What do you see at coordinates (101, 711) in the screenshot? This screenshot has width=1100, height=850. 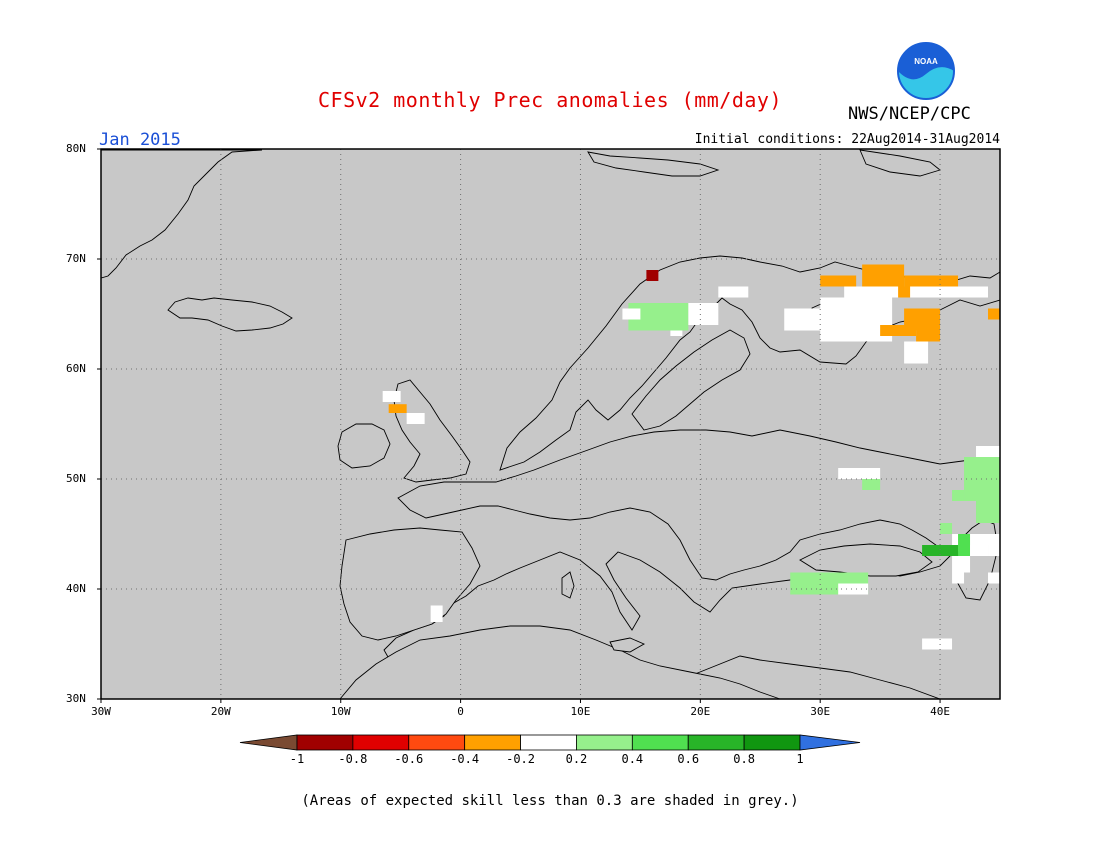 I see `lon-label: 30W` at bounding box center [101, 711].